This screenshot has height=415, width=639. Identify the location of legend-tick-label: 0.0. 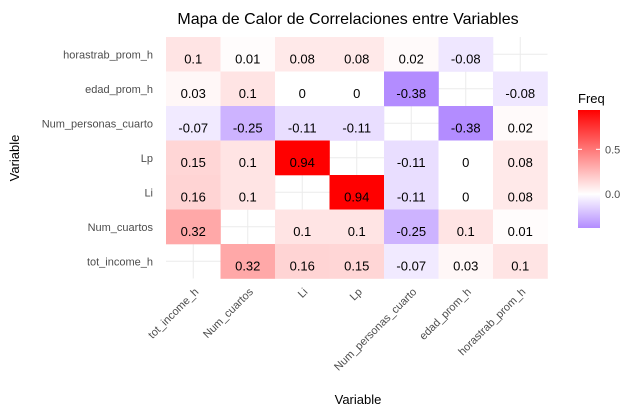
(612, 195).